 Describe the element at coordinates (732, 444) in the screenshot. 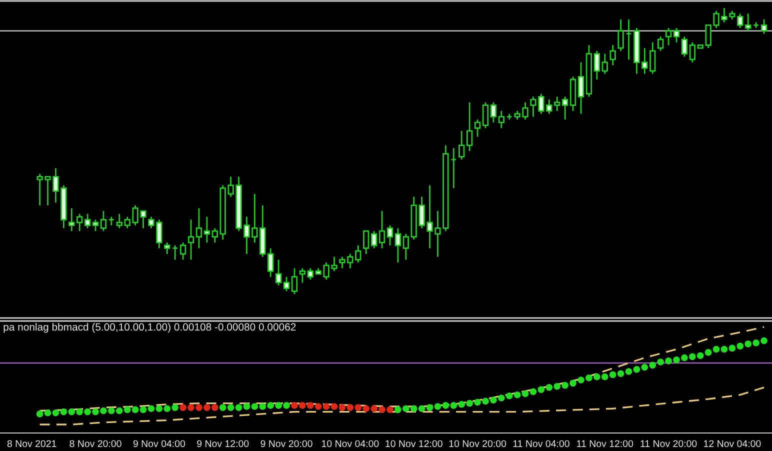

I see `x-tick-label: 12 Nov 04:00` at that location.